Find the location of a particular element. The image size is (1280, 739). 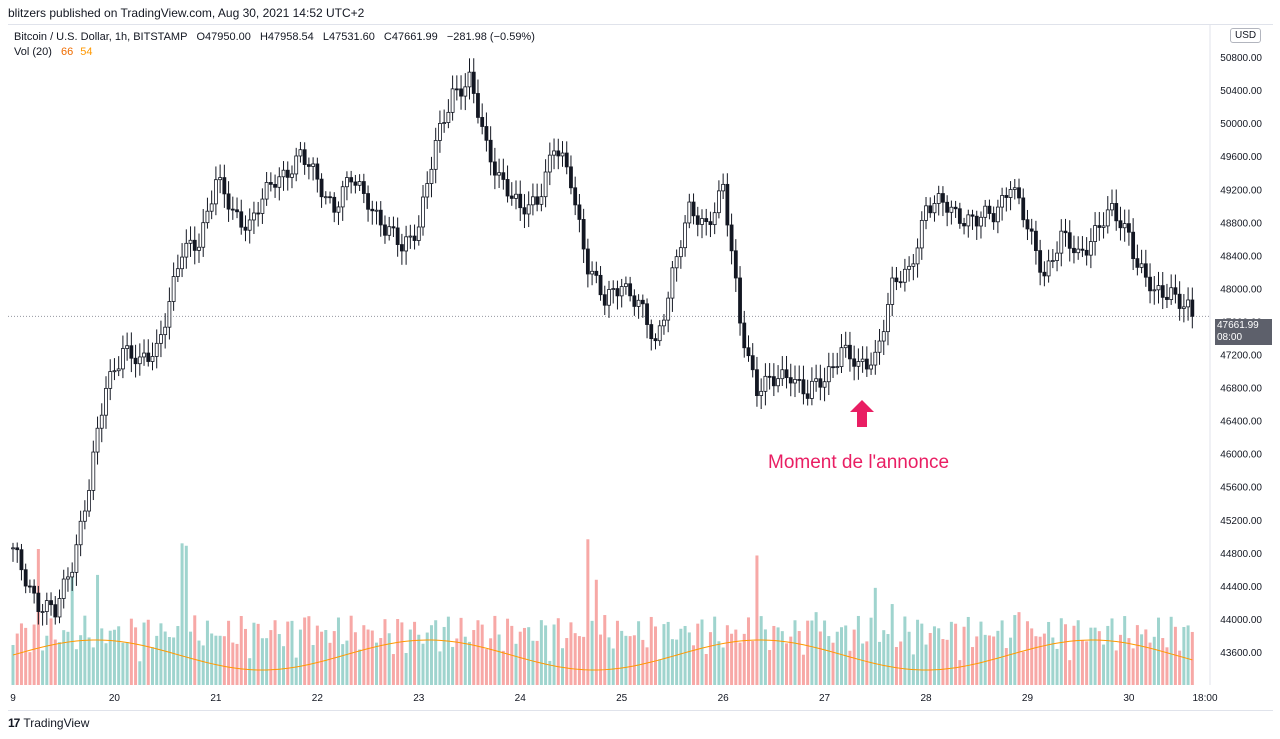

volume-ma-line is located at coordinates (602, 655).